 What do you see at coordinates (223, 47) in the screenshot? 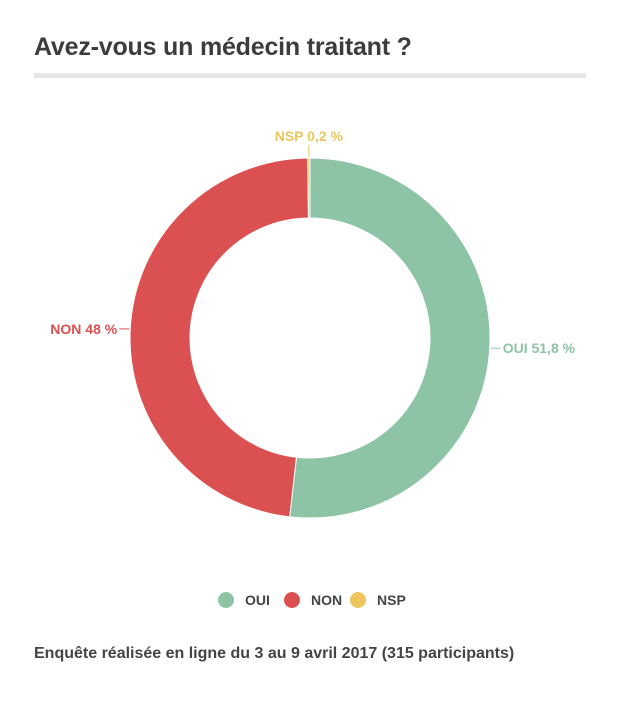
I see `chart-title: Avez-vous un médecin traitant ?` at bounding box center [223, 47].